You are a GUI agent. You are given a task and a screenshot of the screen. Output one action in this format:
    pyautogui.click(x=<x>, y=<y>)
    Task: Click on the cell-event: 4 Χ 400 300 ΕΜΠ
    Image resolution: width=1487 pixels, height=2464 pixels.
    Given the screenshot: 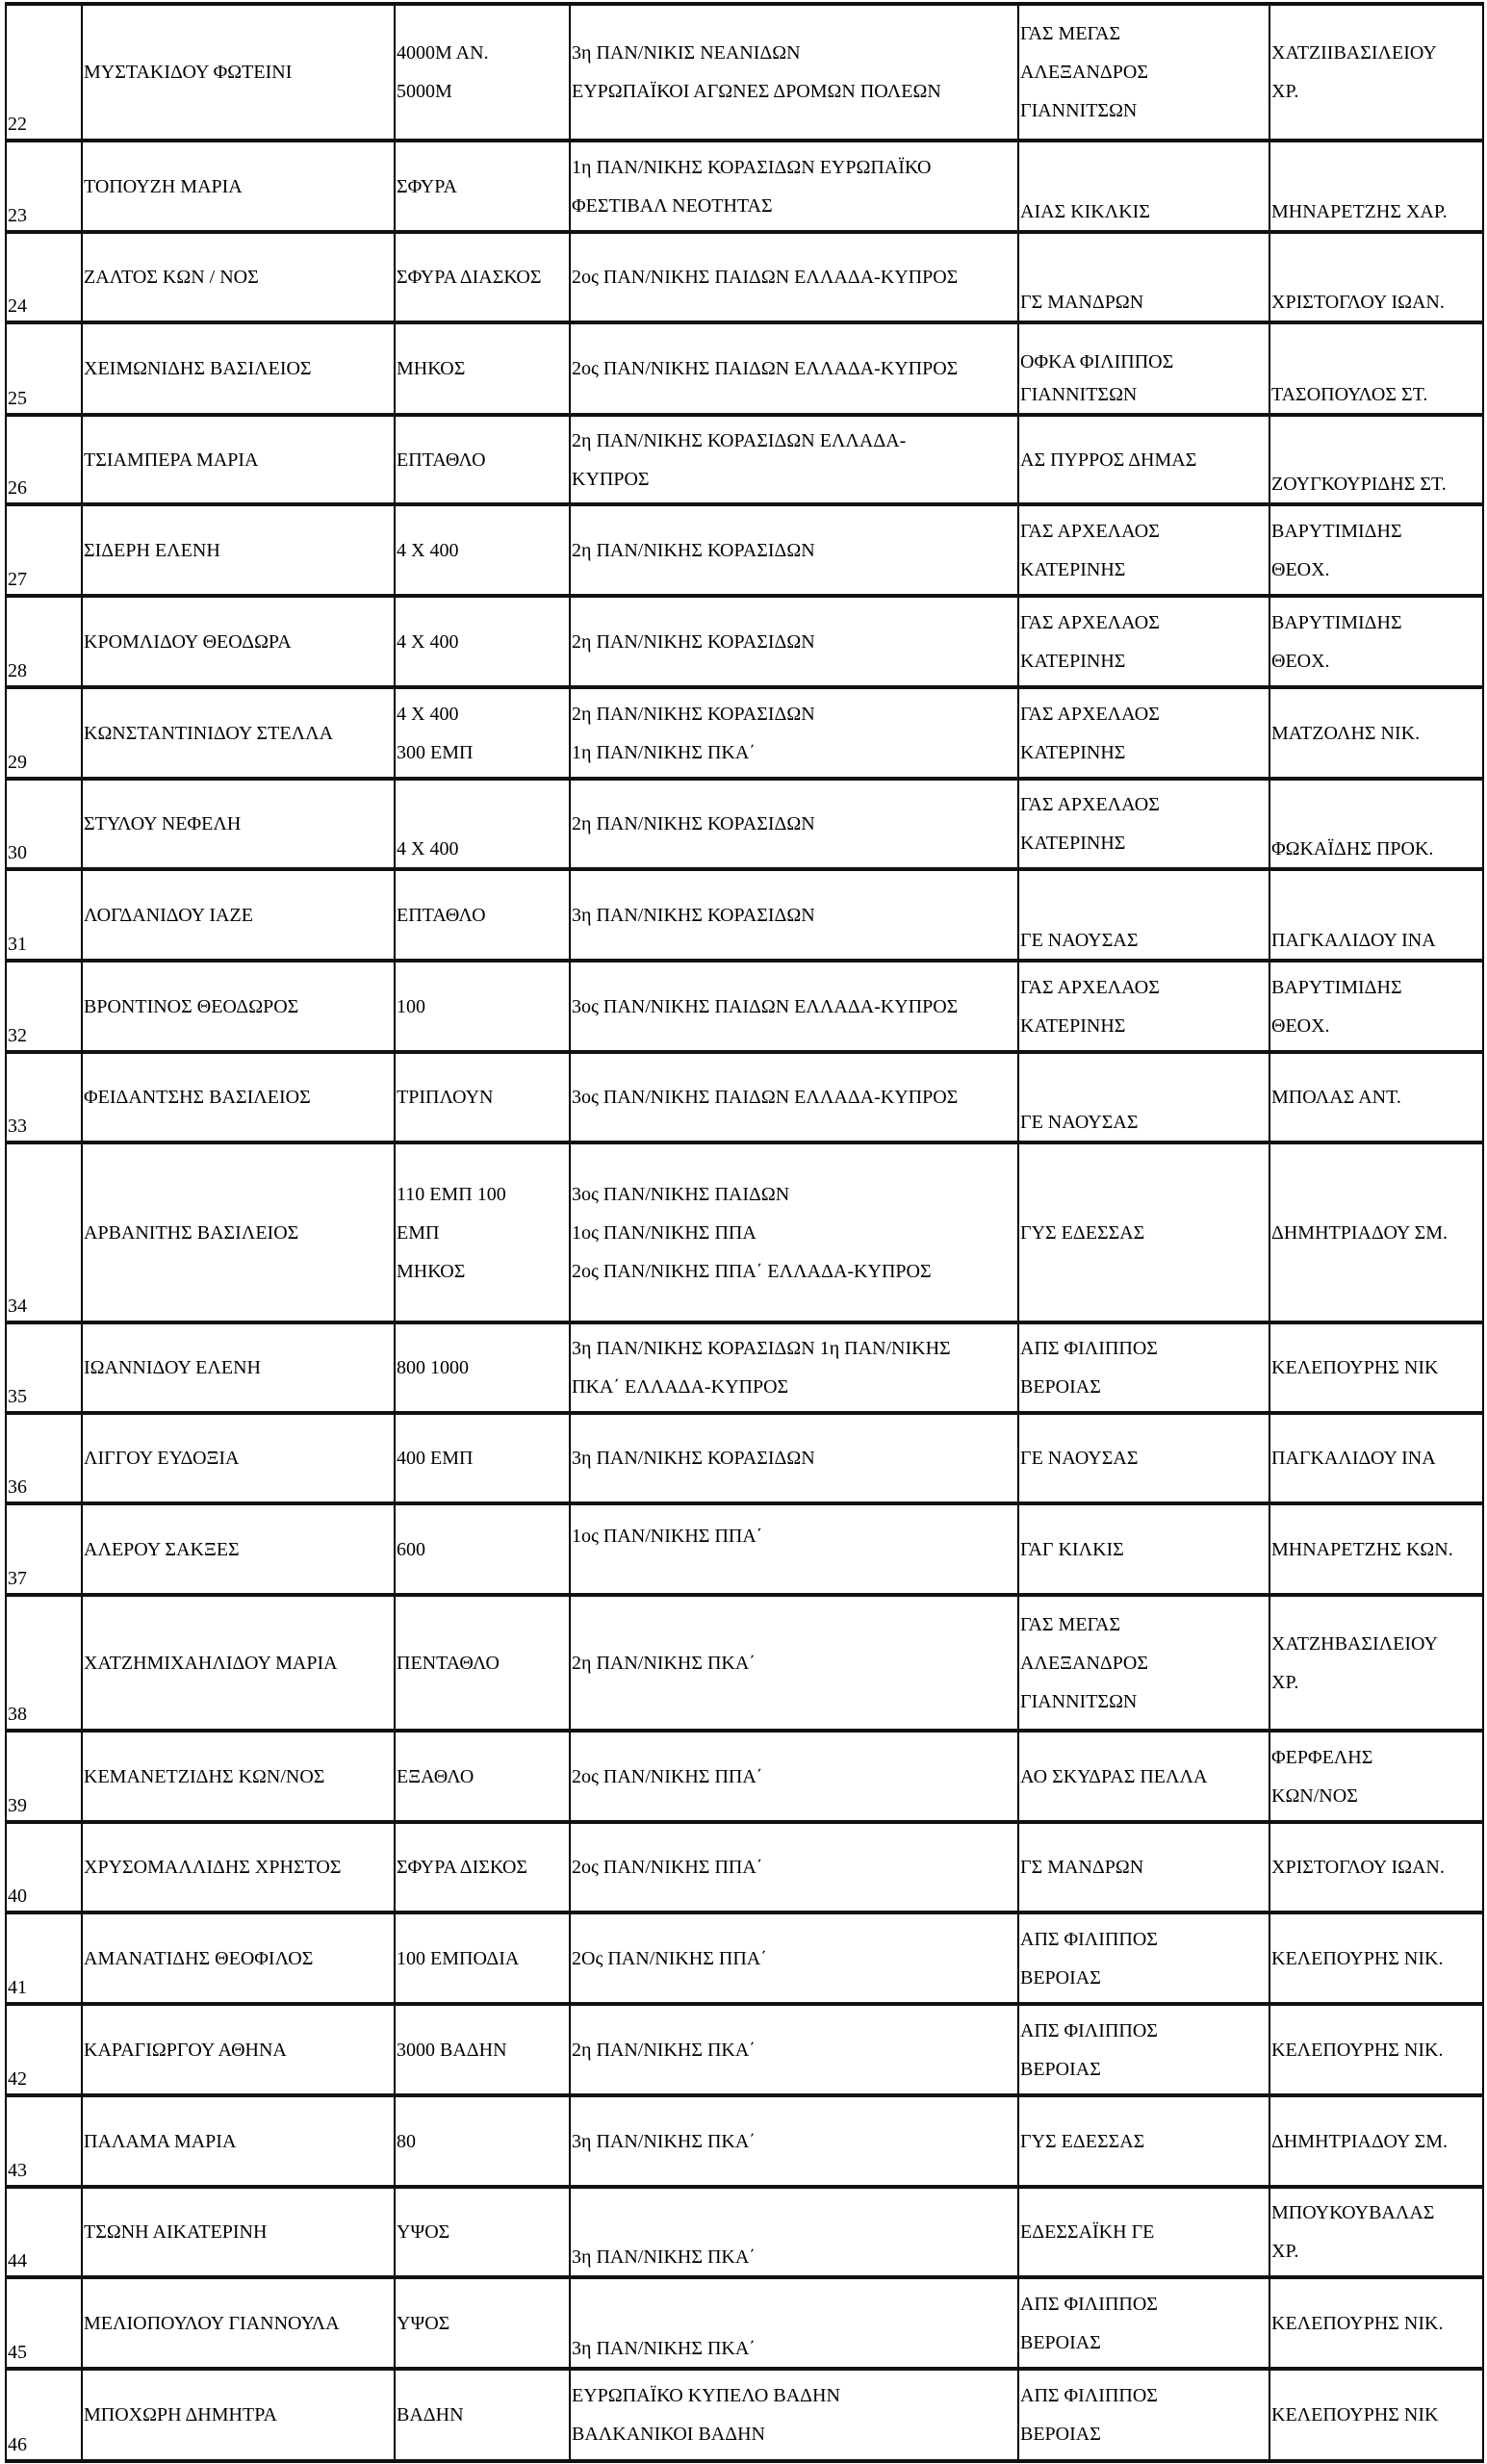 What is the action you would take?
    pyautogui.click(x=482, y=733)
    